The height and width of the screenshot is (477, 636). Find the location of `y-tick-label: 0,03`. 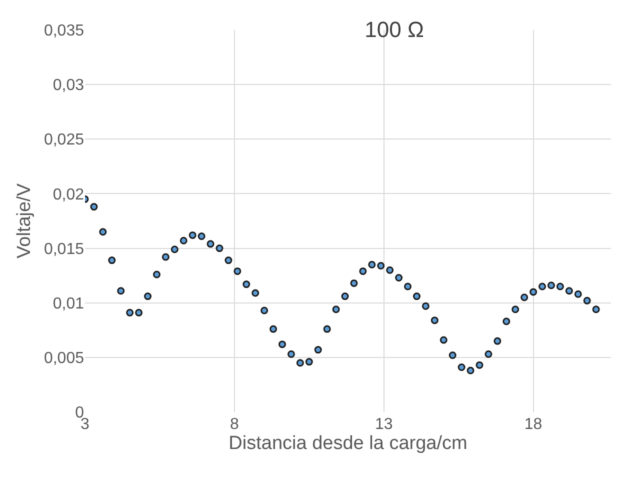

y-tick-label: 0,03 is located at coordinates (68, 85).